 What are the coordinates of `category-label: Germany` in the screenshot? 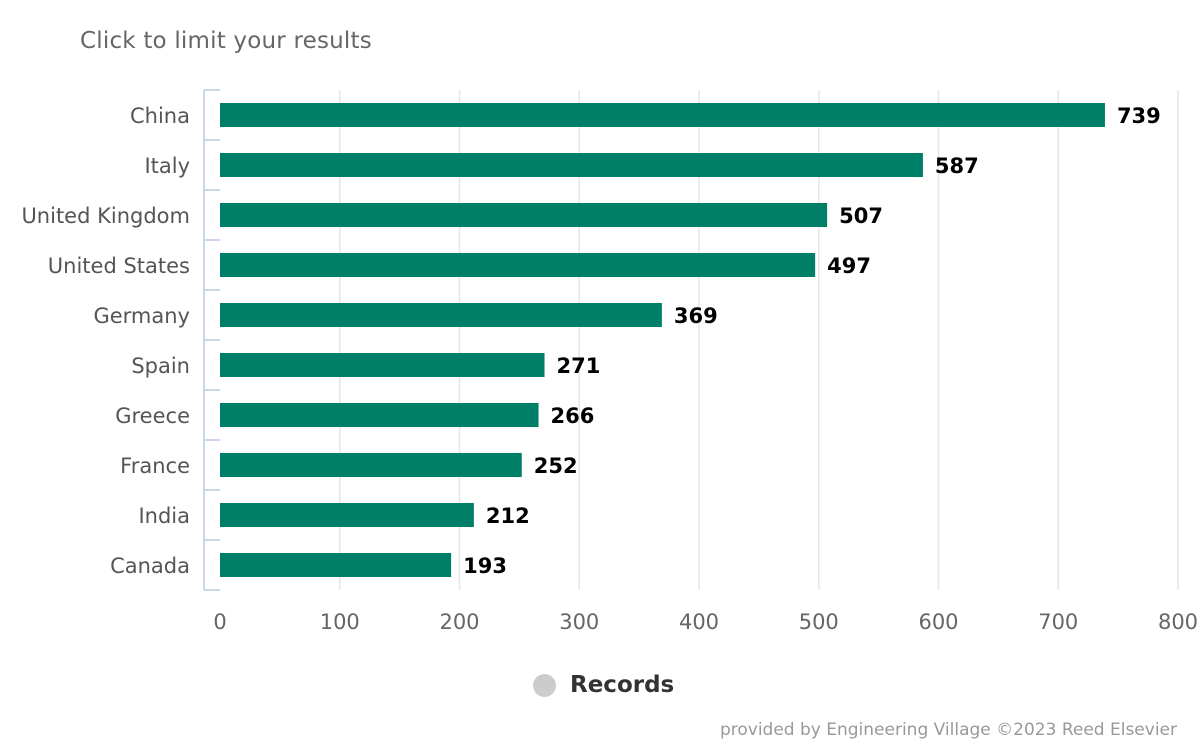 It's located at (141, 316).